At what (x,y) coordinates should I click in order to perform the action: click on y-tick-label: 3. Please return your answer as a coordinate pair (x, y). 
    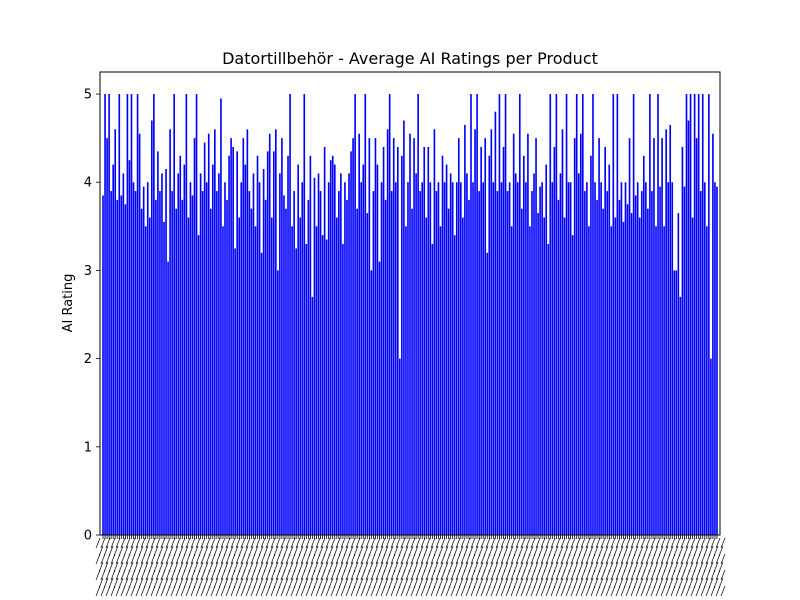
    Looking at the image, I should click on (88, 271).